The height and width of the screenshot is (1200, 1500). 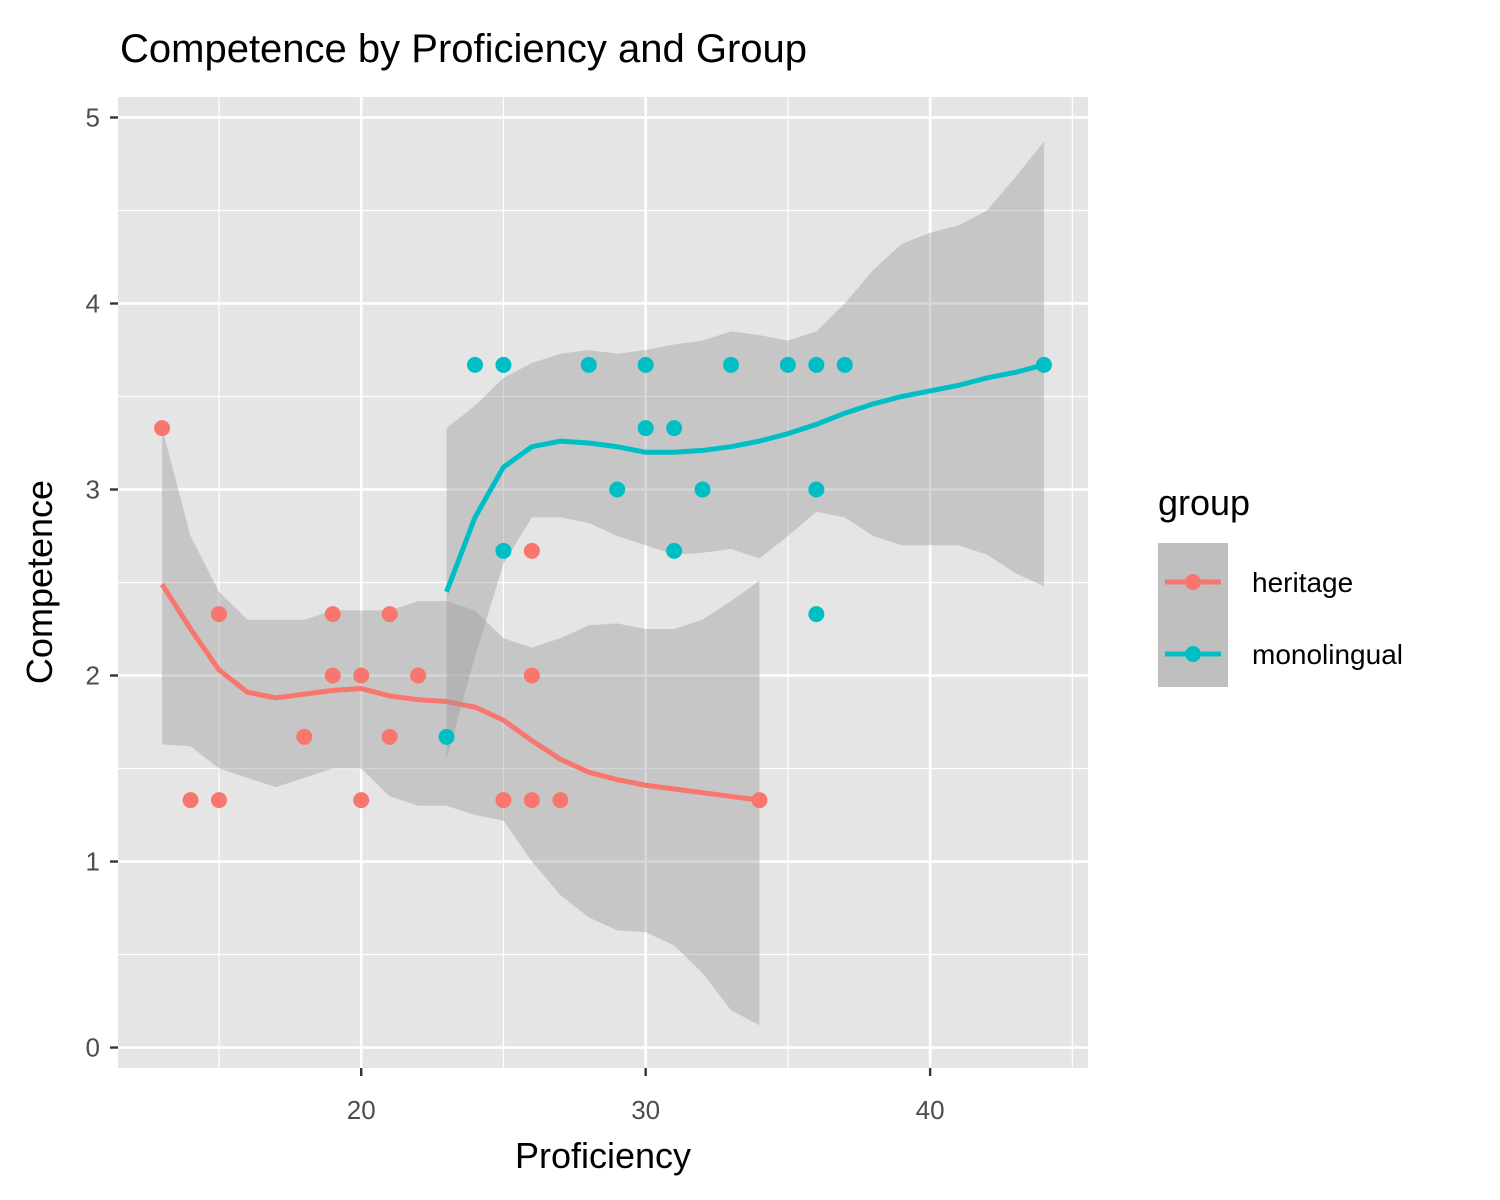 I want to click on x-axis-title: Proficiency, so click(x=603, y=1155).